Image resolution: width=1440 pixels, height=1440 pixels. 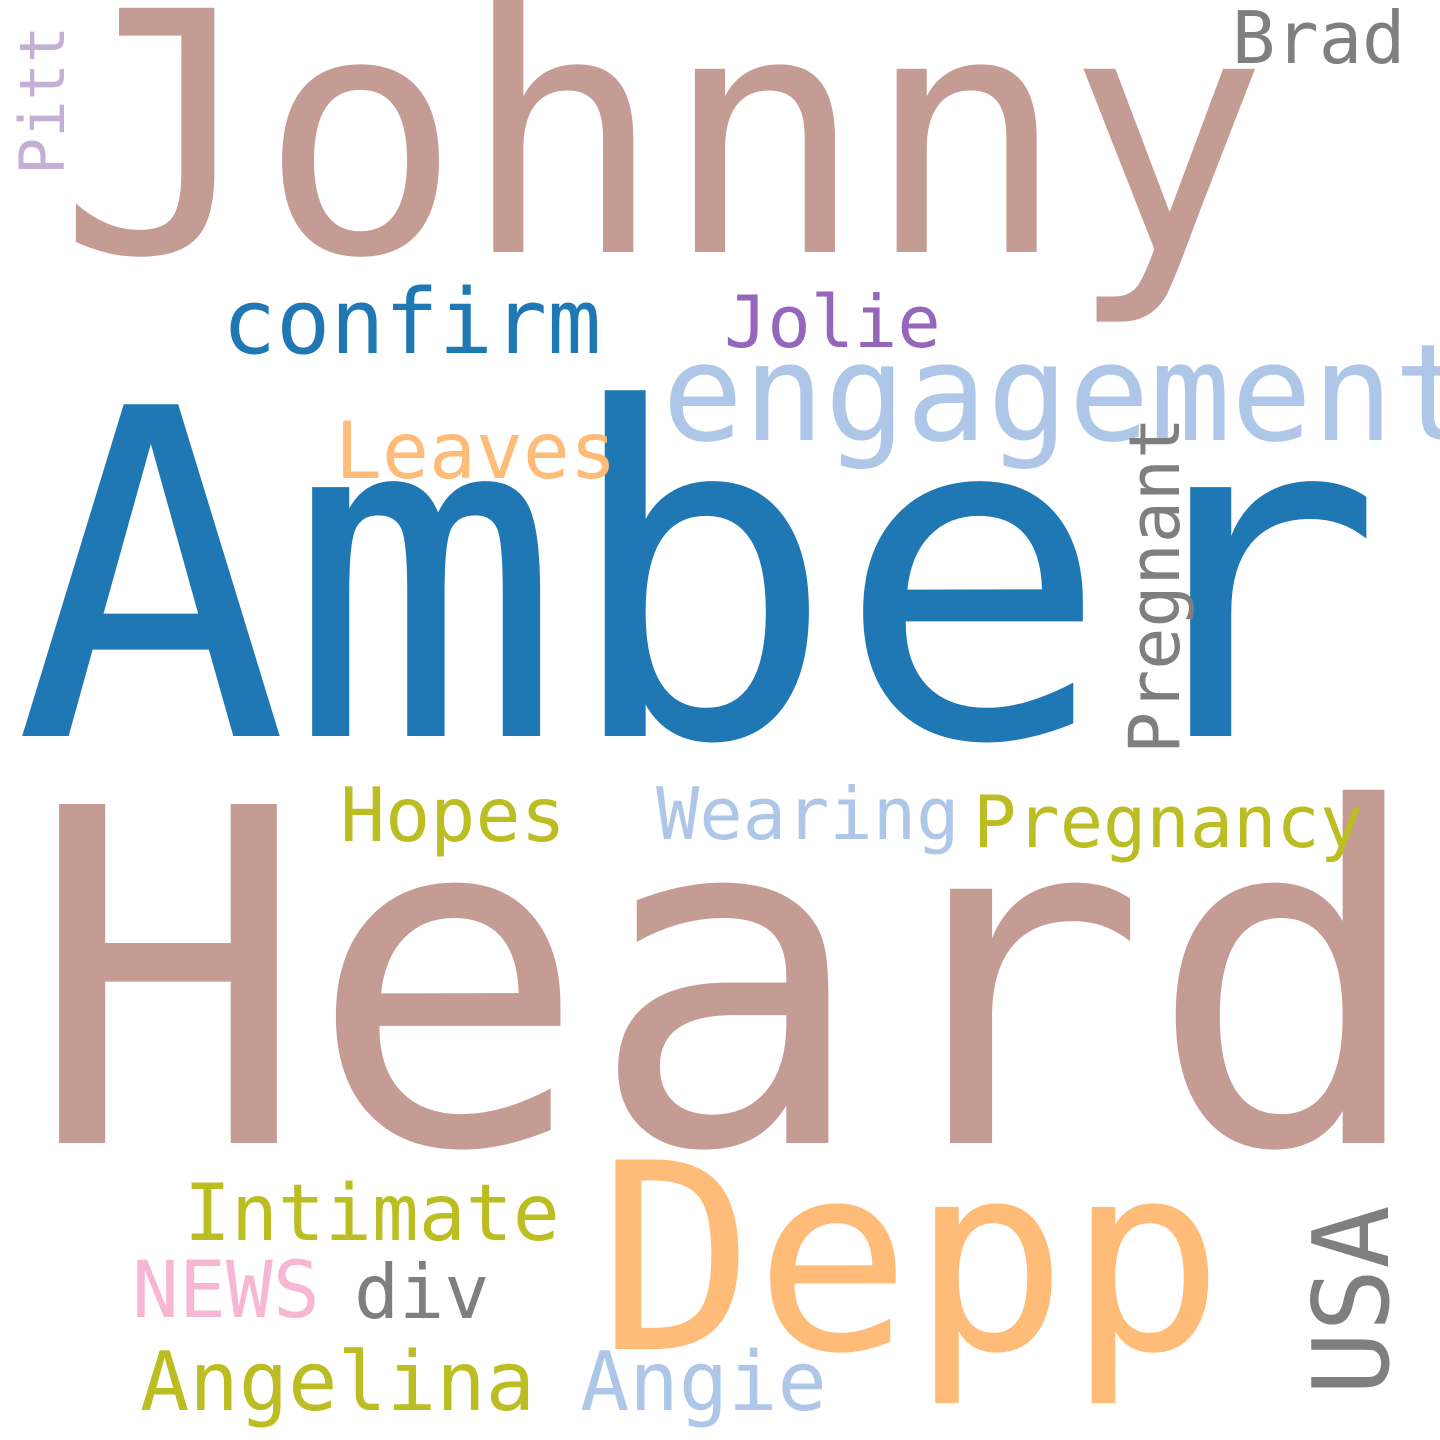 I want to click on word-pregnant: Pregnant, so click(x=1155, y=585).